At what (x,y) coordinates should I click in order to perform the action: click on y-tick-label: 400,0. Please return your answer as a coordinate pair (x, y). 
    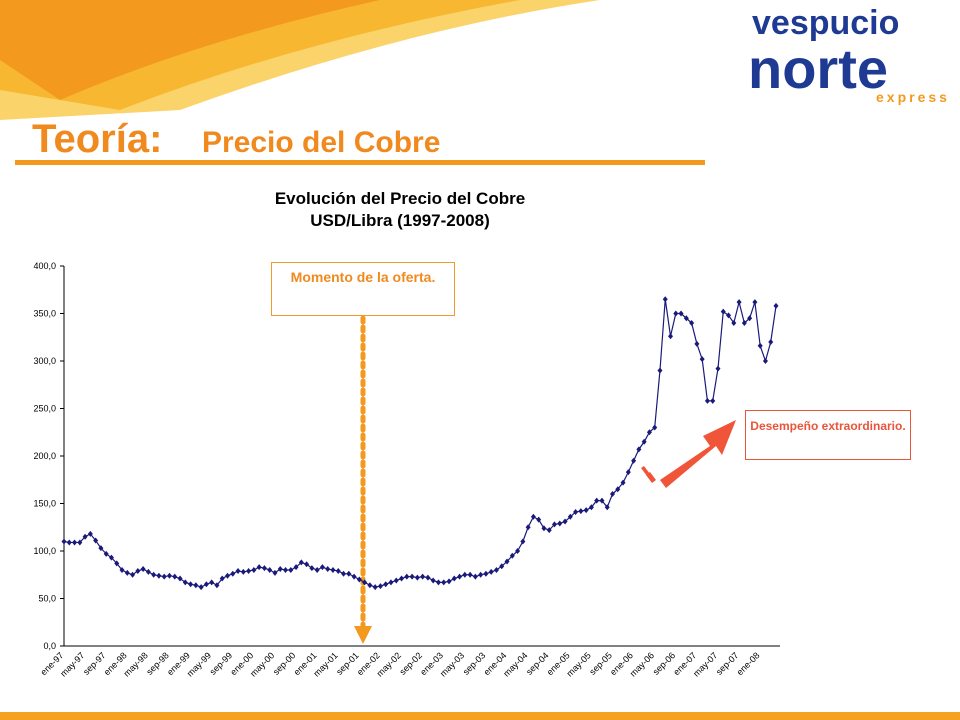
    Looking at the image, I should click on (44, 266).